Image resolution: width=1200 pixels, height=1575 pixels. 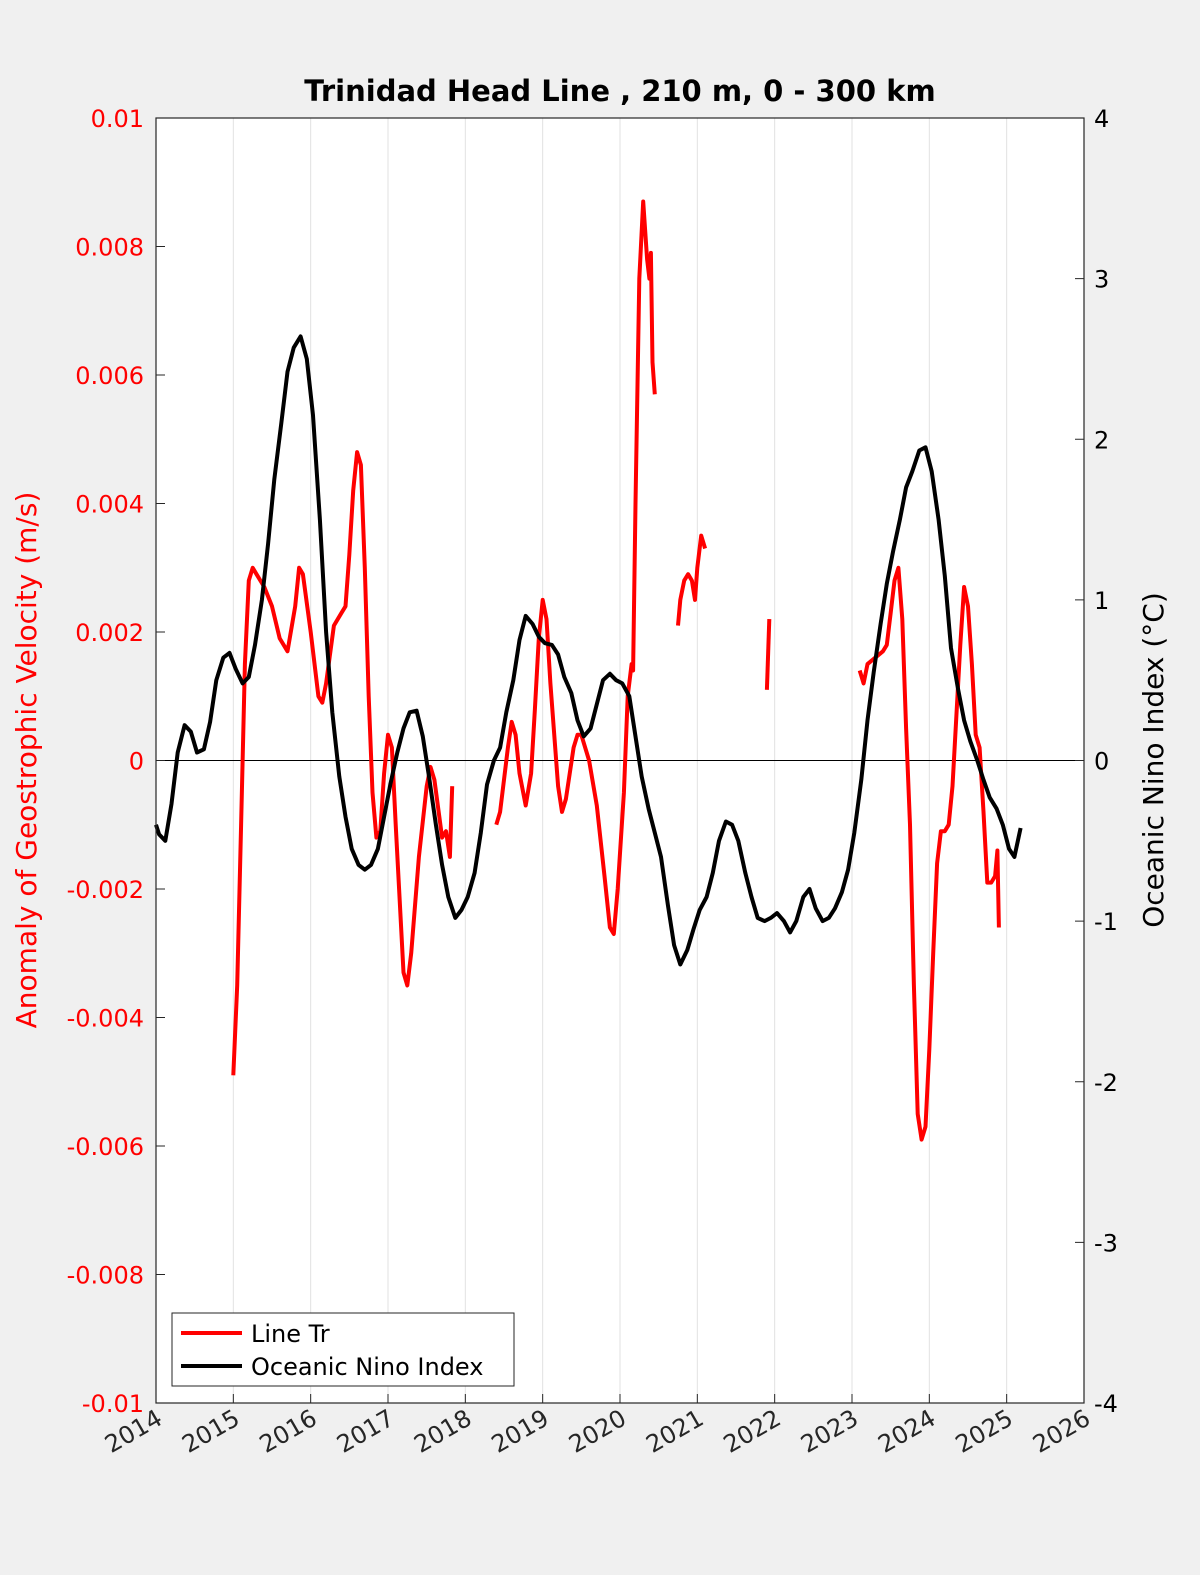 I want to click on y-axis-right-label: Oceanic Nino Index (°C), so click(x=1153, y=760).